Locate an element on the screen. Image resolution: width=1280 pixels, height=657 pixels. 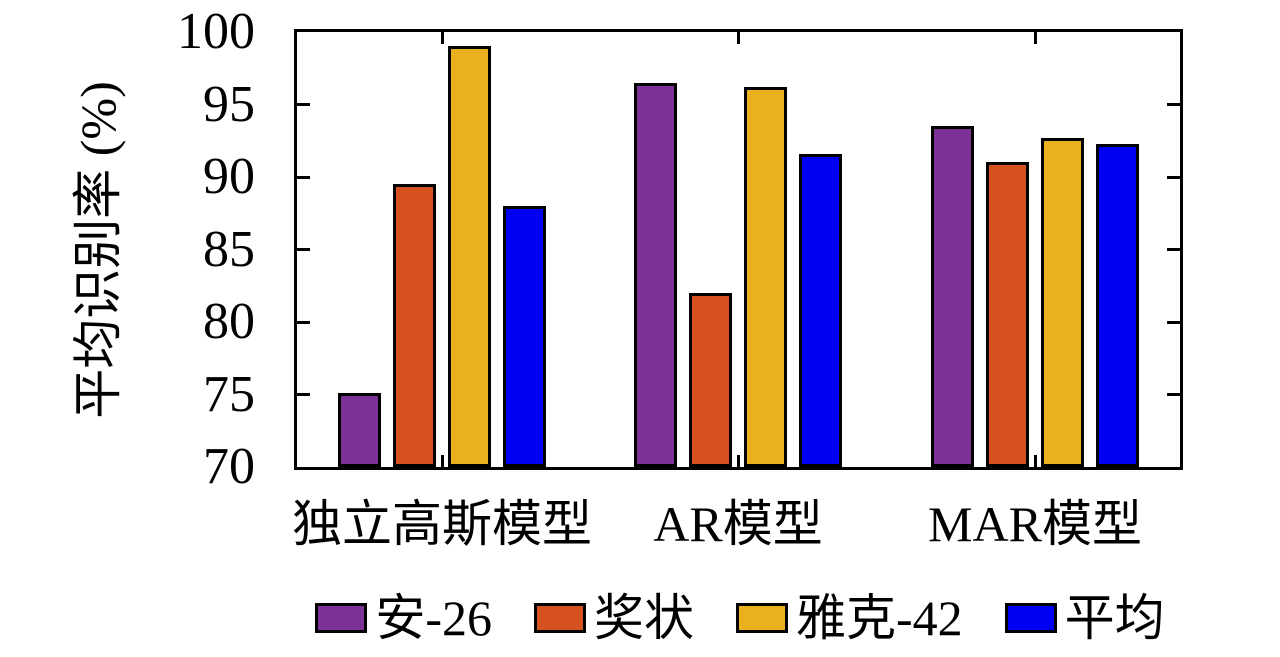
x-category-label: MAR模型 is located at coordinates (1035, 524).